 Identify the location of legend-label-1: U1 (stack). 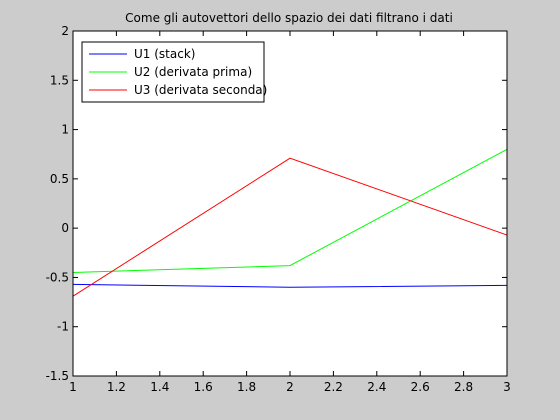
(164, 54).